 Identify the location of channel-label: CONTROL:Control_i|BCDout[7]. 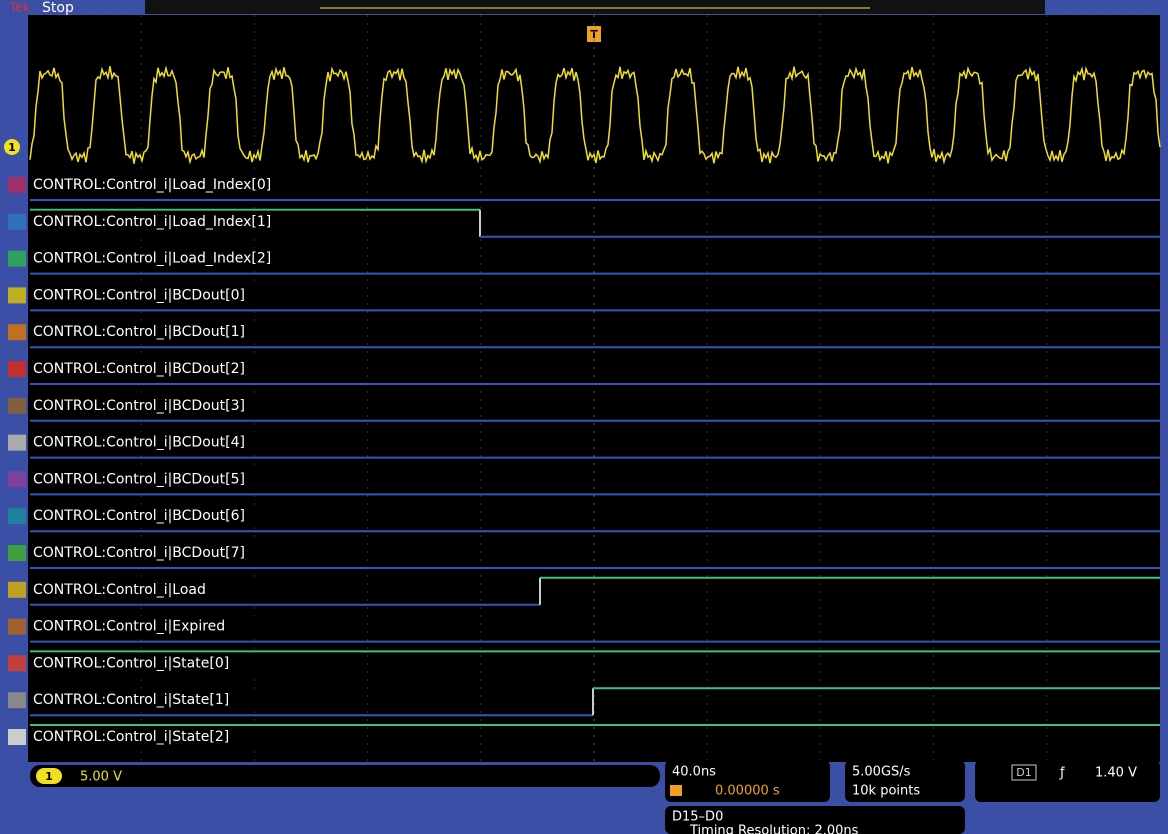
(139, 553).